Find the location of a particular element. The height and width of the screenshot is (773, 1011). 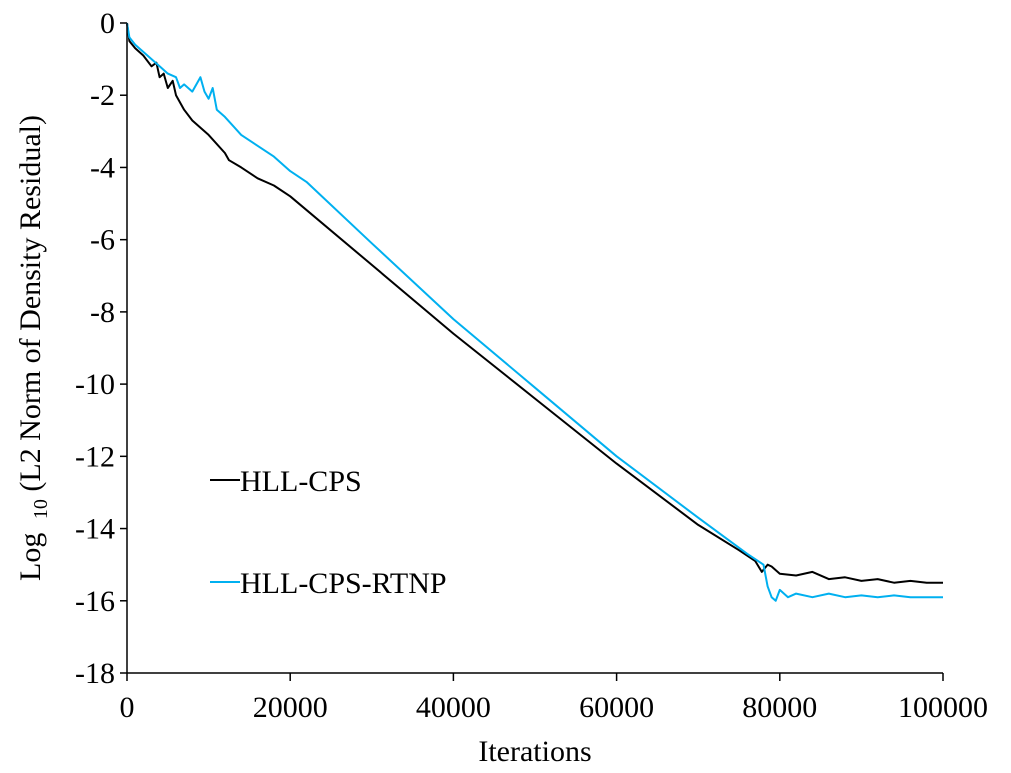

x-axis-ticks: 0 20000 40000 60000 80000 100000 is located at coordinates (554, 698).